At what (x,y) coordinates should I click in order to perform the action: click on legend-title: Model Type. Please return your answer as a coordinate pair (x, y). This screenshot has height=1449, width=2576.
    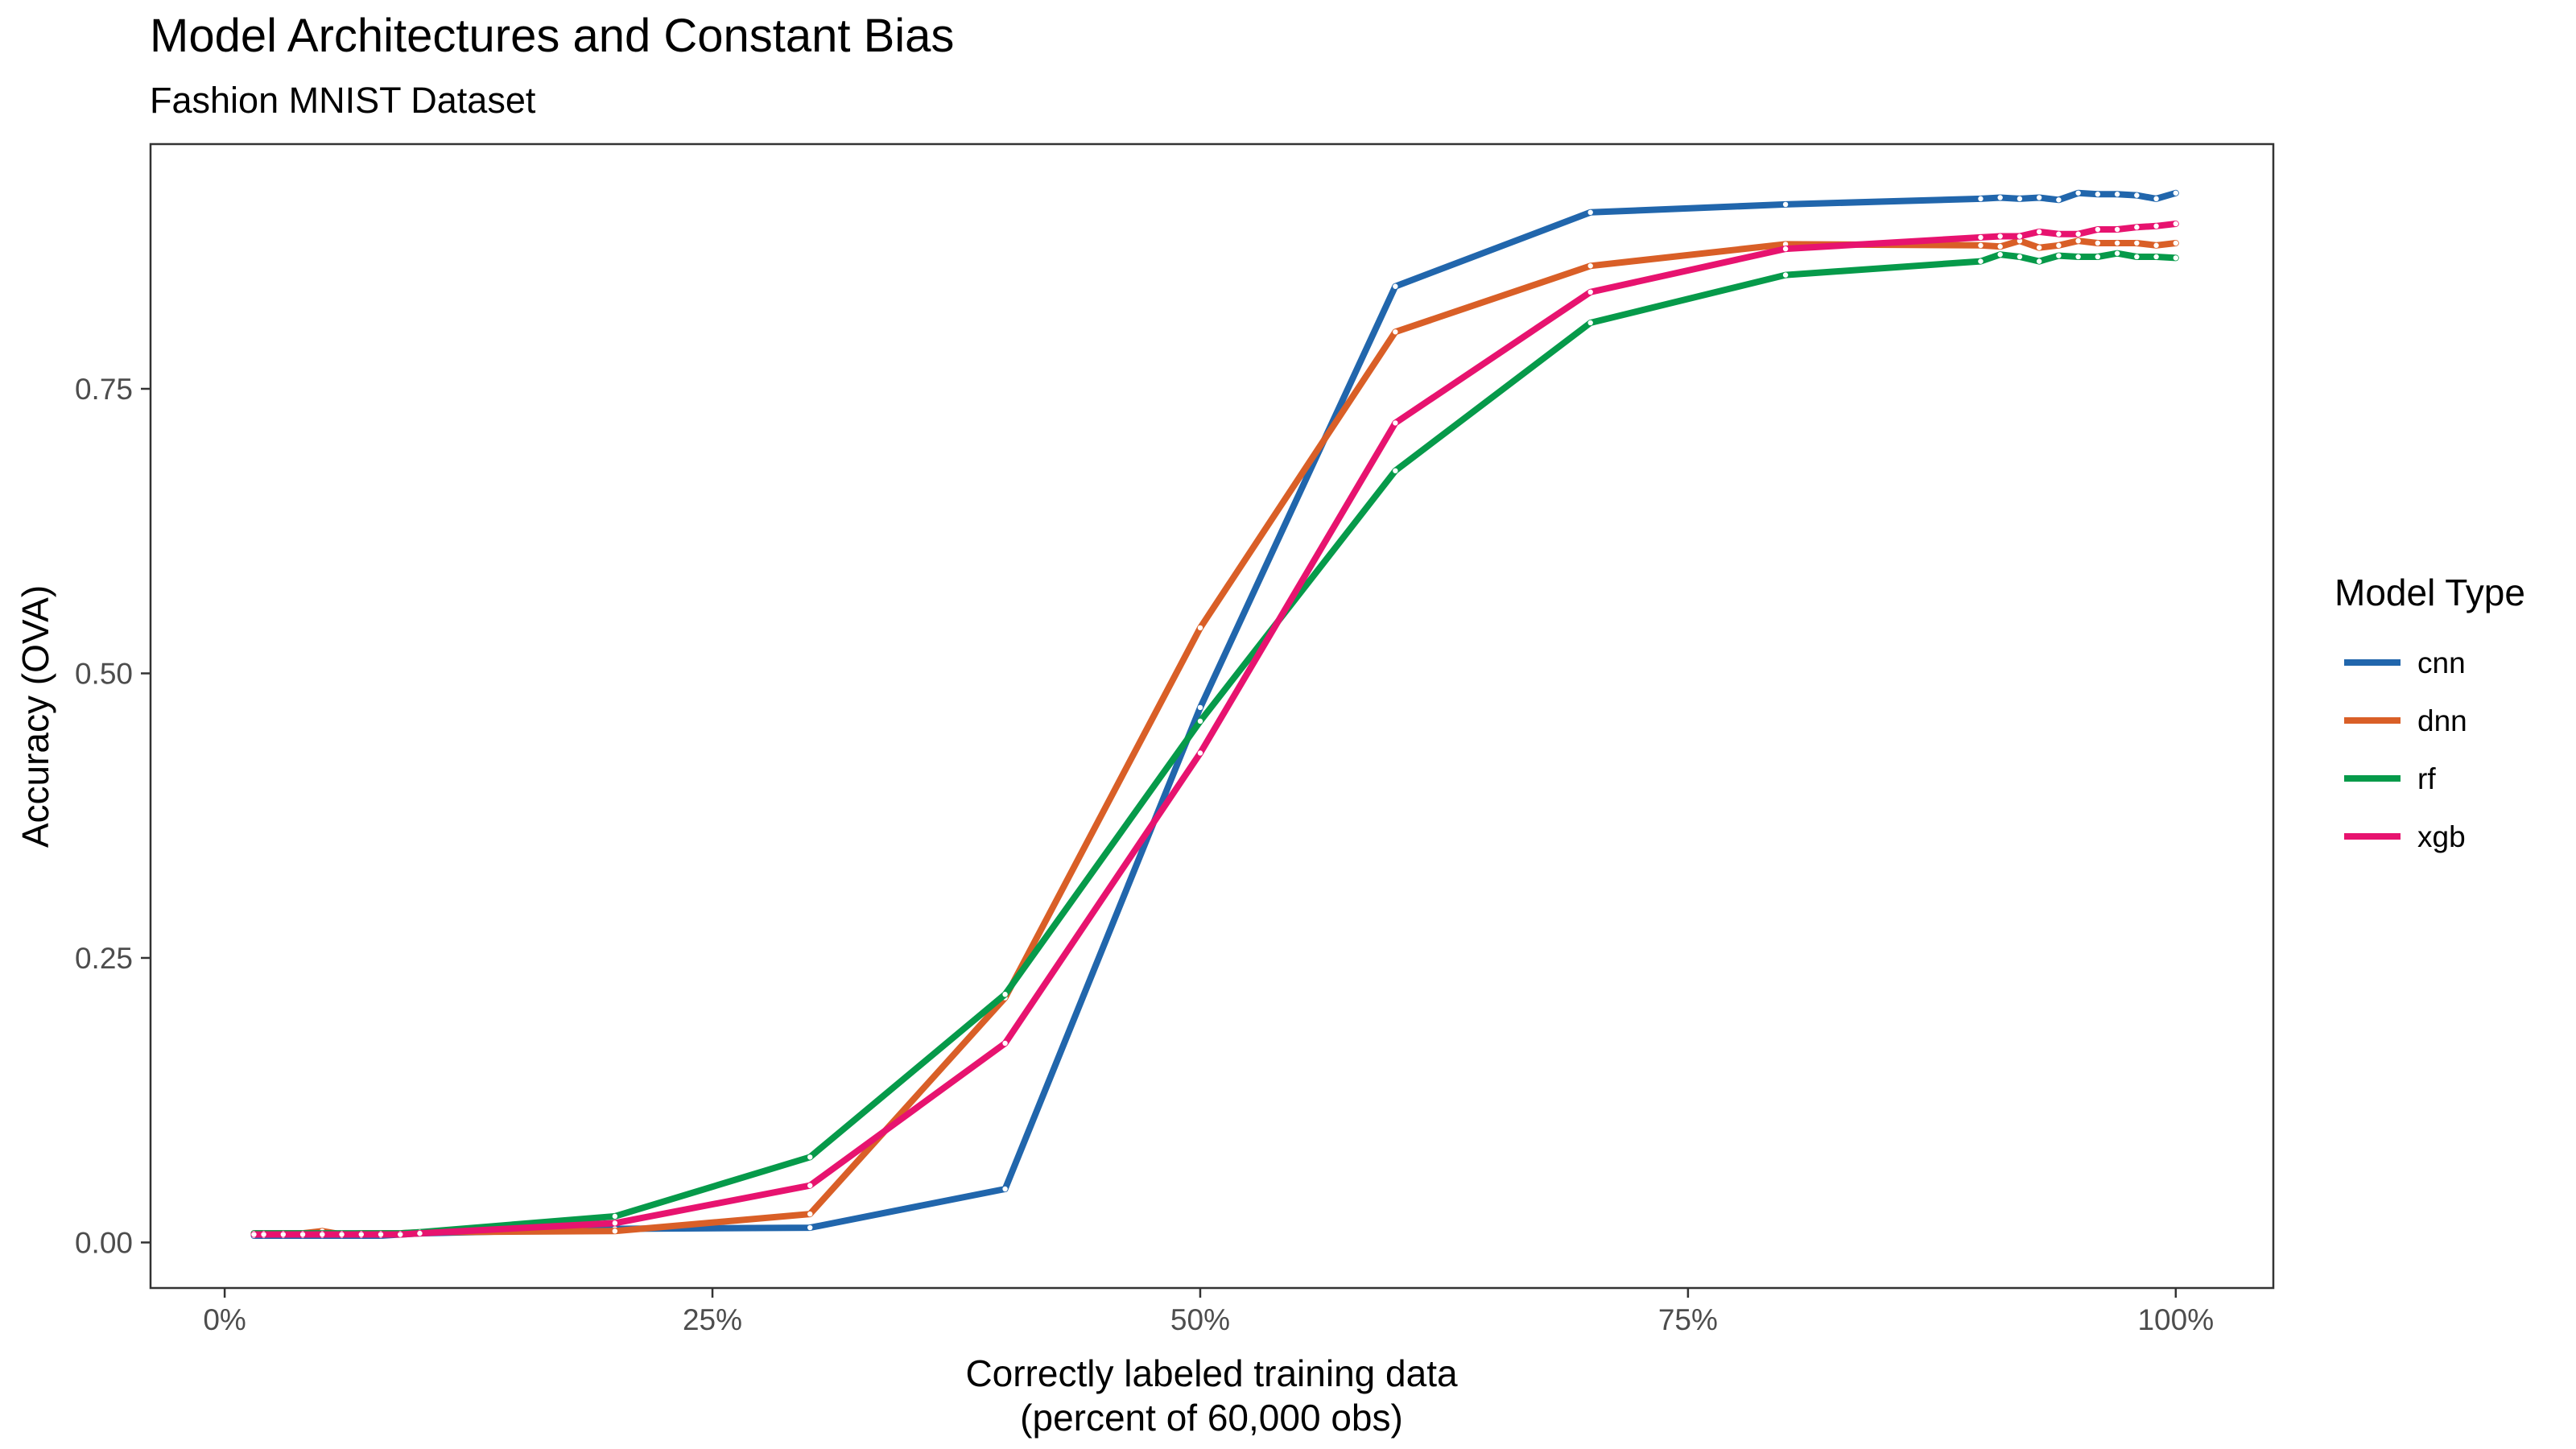
    Looking at the image, I should click on (2429, 592).